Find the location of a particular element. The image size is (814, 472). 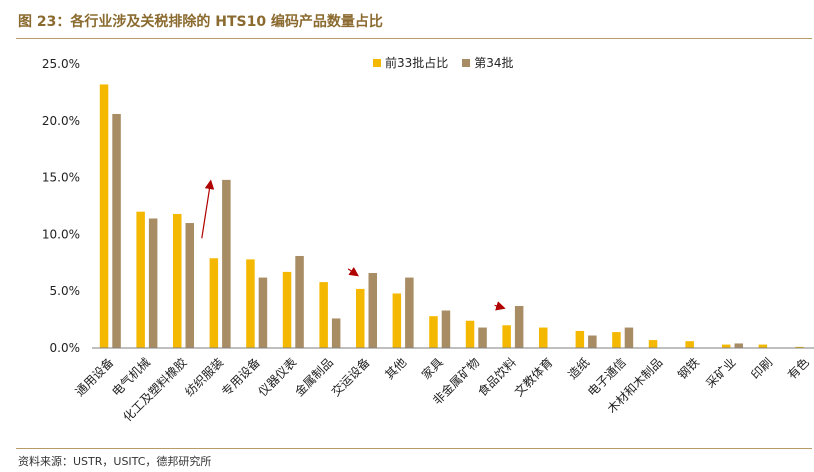

x-tick-label: 文教体育 is located at coordinates (533, 377).